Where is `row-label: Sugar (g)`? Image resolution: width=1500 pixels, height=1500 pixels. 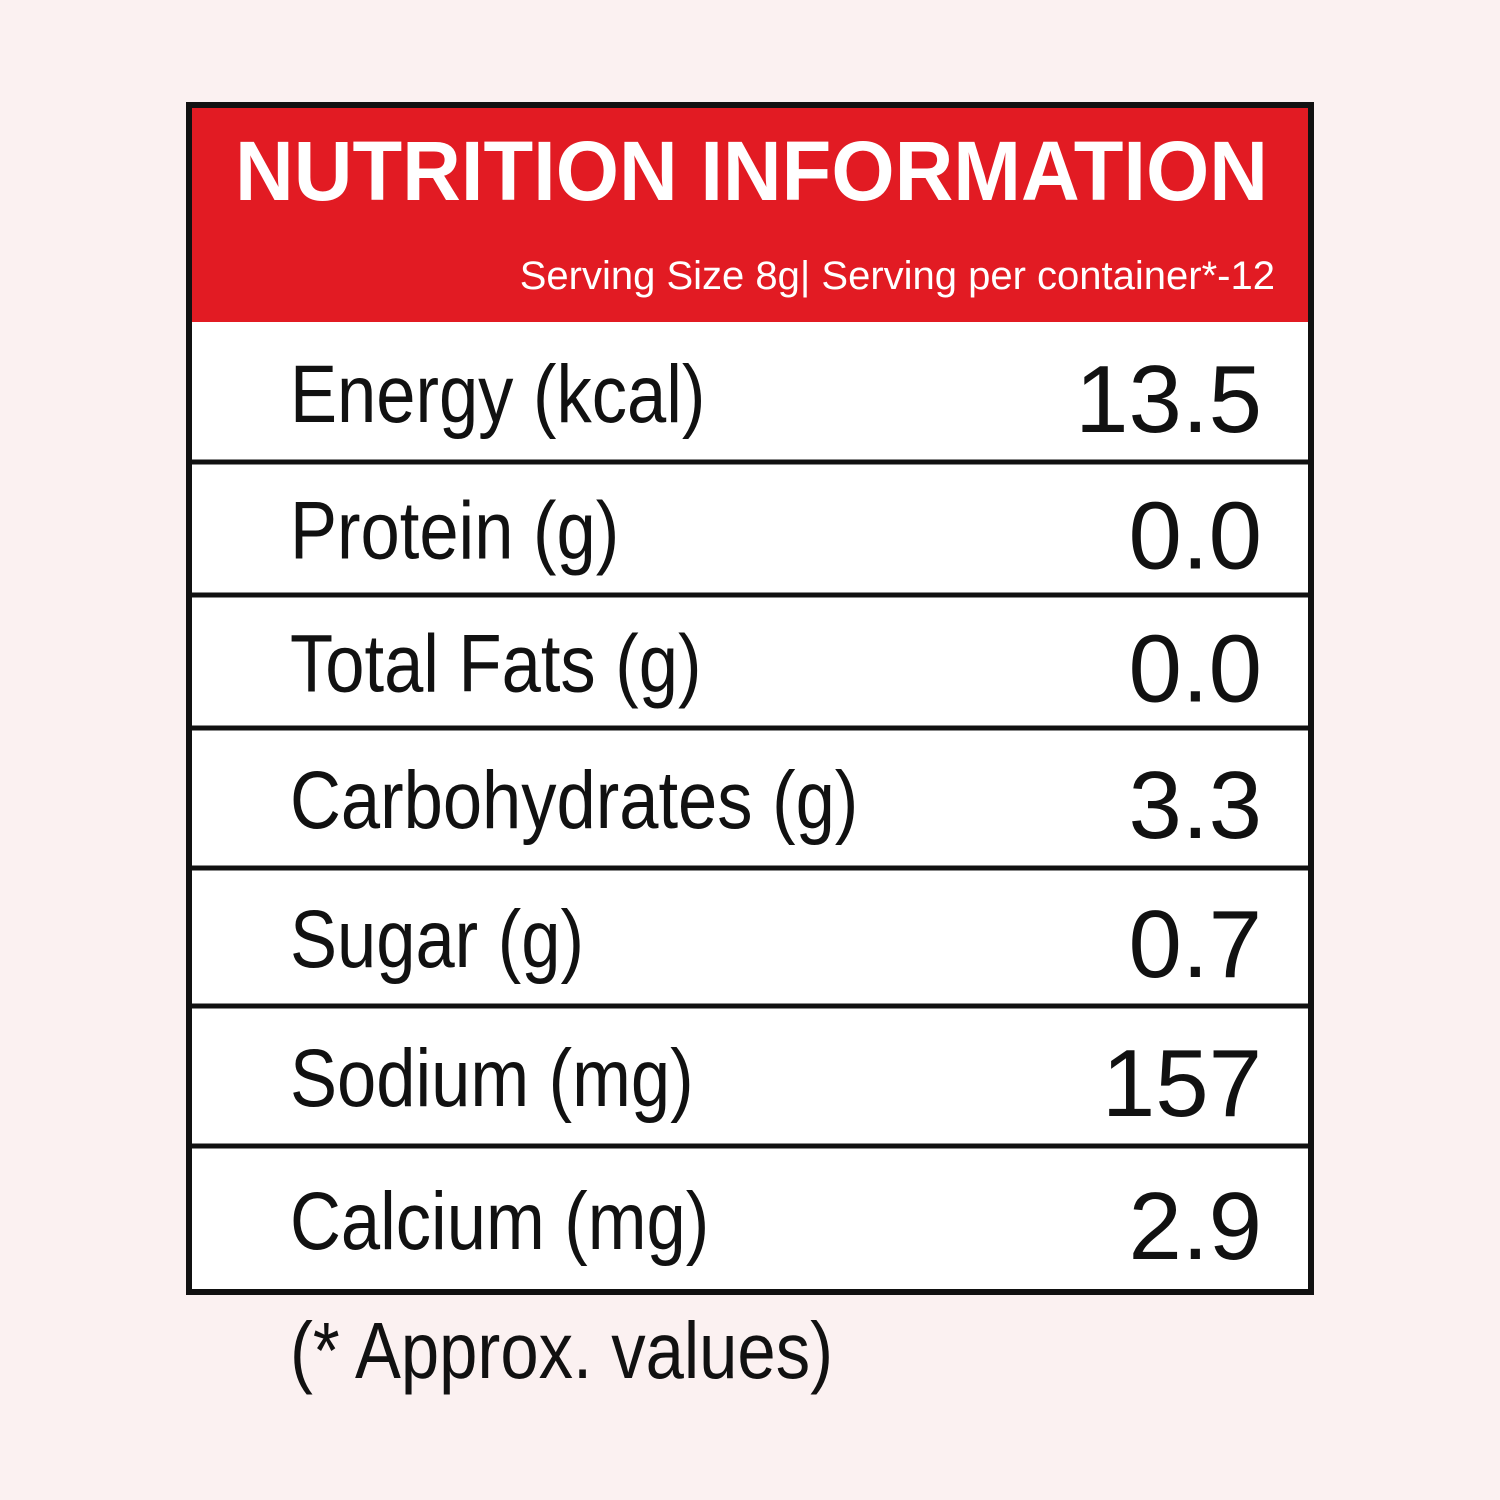
row-label: Sugar (g) is located at coordinates (437, 939).